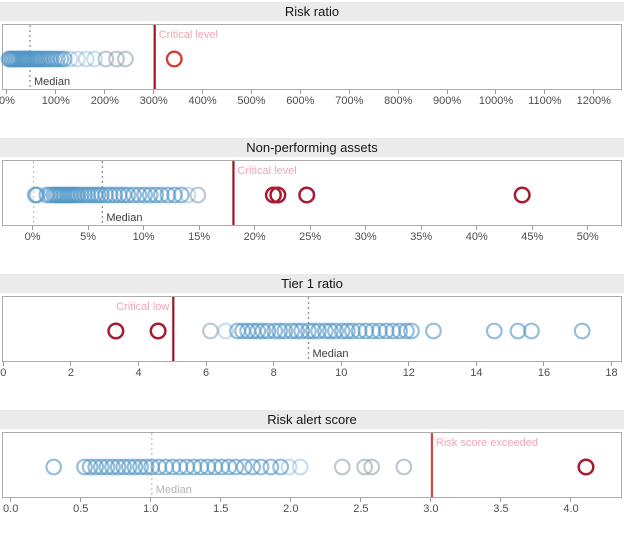  I want to click on tick-label: 1.5, so click(221, 509).